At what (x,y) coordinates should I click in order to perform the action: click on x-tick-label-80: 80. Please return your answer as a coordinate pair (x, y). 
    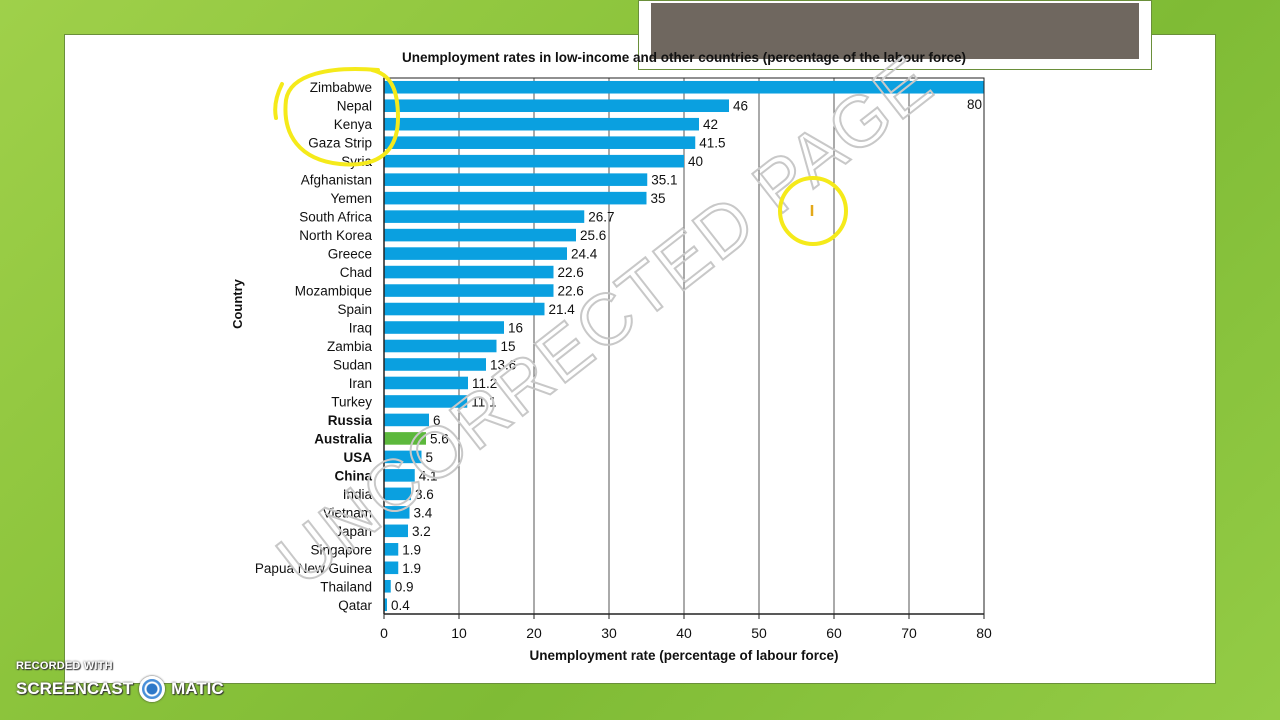
    Looking at the image, I should click on (984, 633).